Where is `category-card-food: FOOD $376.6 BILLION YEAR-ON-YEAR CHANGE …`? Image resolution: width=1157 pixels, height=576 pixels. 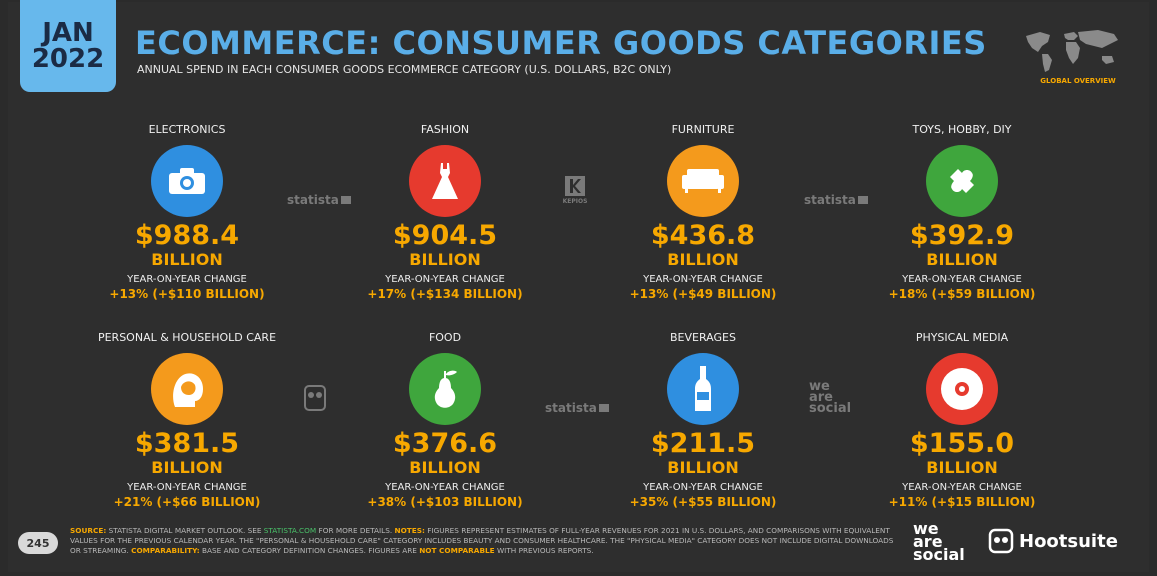
category-card-food: FOOD $376.6 BILLION YEAR-ON-YEAR CHANGE … is located at coordinates (445, 420).